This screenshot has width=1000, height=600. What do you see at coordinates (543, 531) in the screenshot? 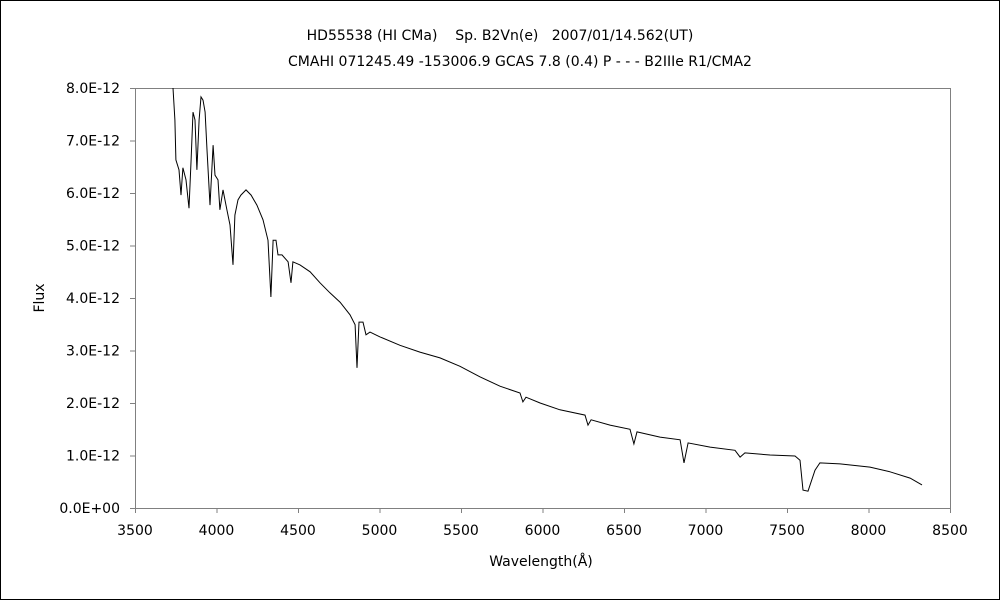
I see `x-tick-label: 6000` at bounding box center [543, 531].